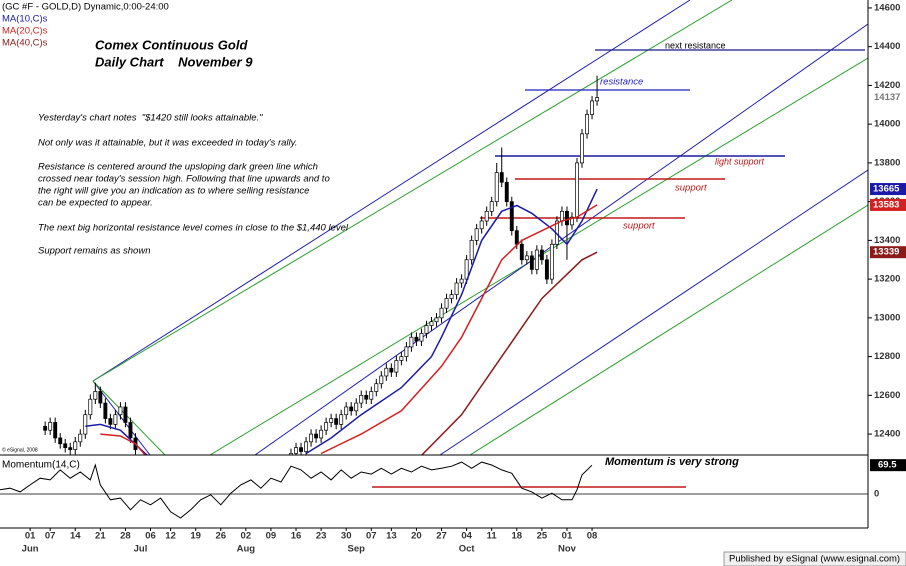 The height and width of the screenshot is (566, 906). Describe the element at coordinates (94, 251) in the screenshot. I see `note: Support remains as shown` at that location.